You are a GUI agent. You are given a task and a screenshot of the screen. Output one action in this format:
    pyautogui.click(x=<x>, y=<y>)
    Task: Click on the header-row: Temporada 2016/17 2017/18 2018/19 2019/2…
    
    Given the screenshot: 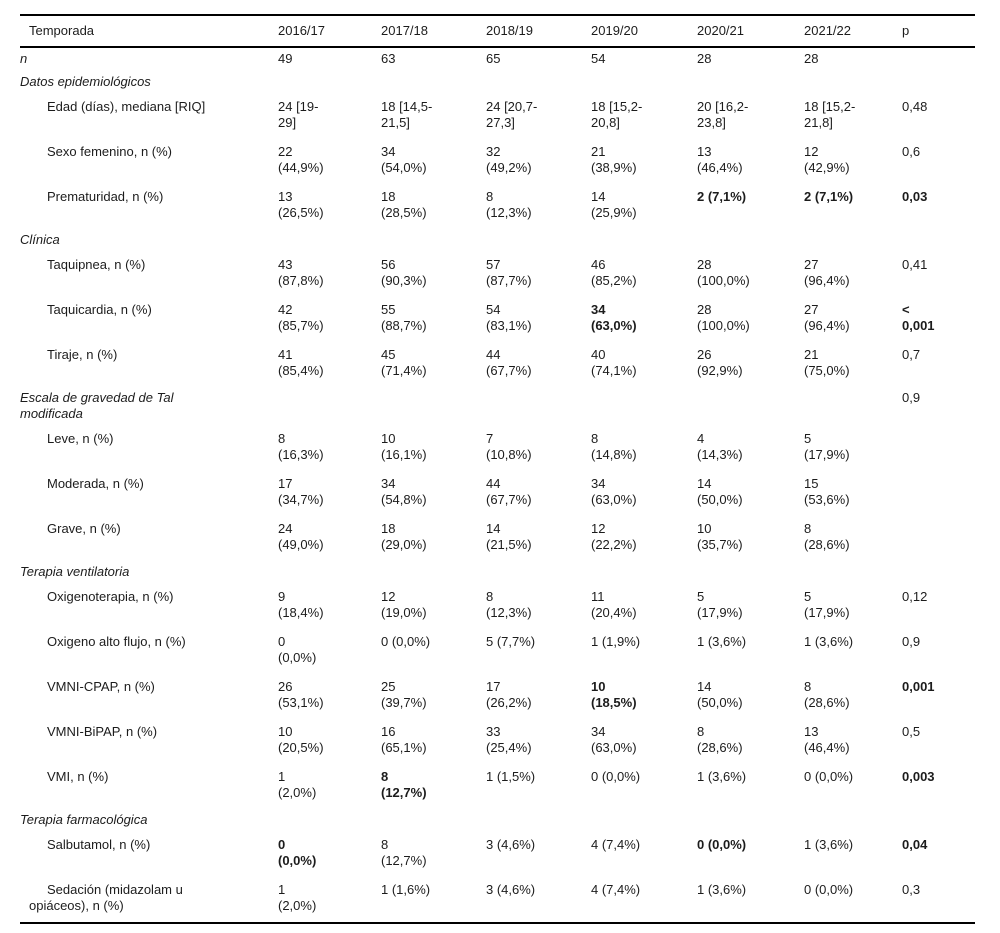 What is the action you would take?
    pyautogui.click(x=497, y=31)
    